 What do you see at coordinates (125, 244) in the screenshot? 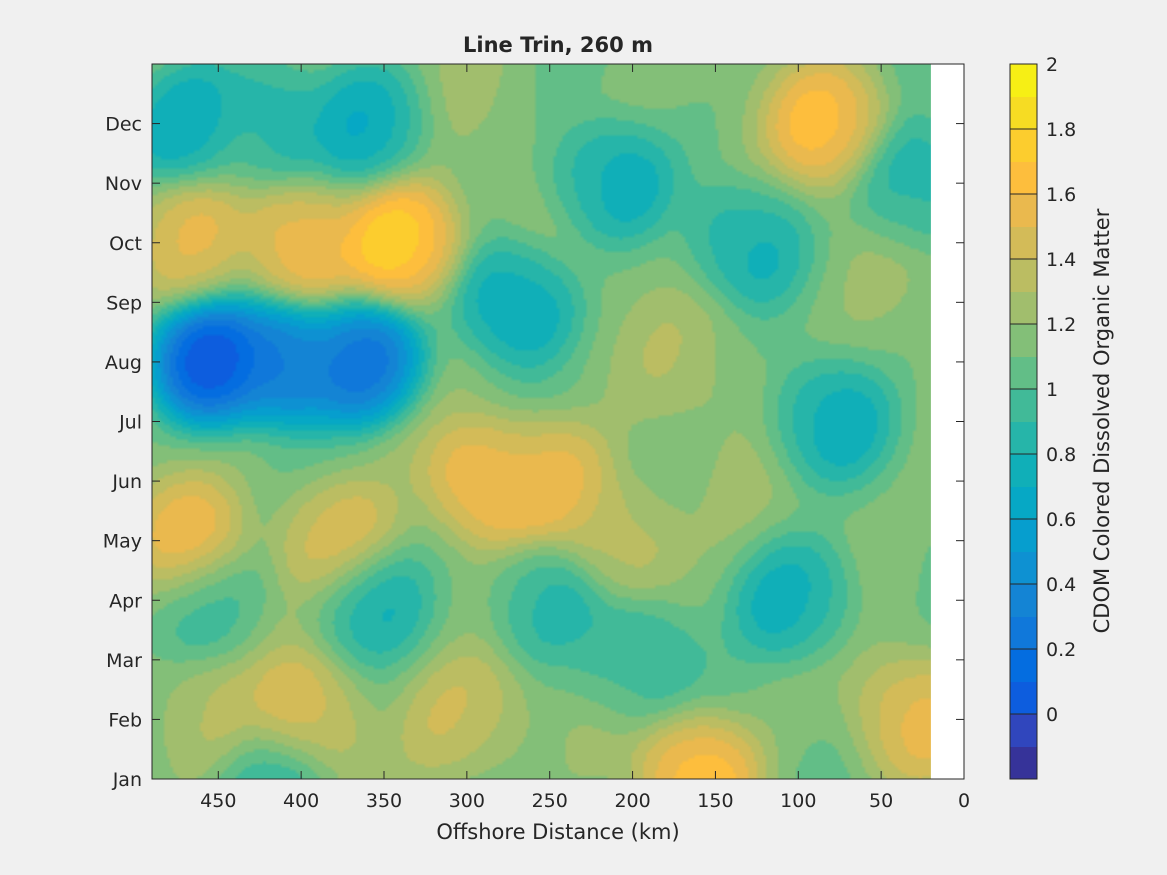
I see `y-tick-label: Oct` at bounding box center [125, 244].